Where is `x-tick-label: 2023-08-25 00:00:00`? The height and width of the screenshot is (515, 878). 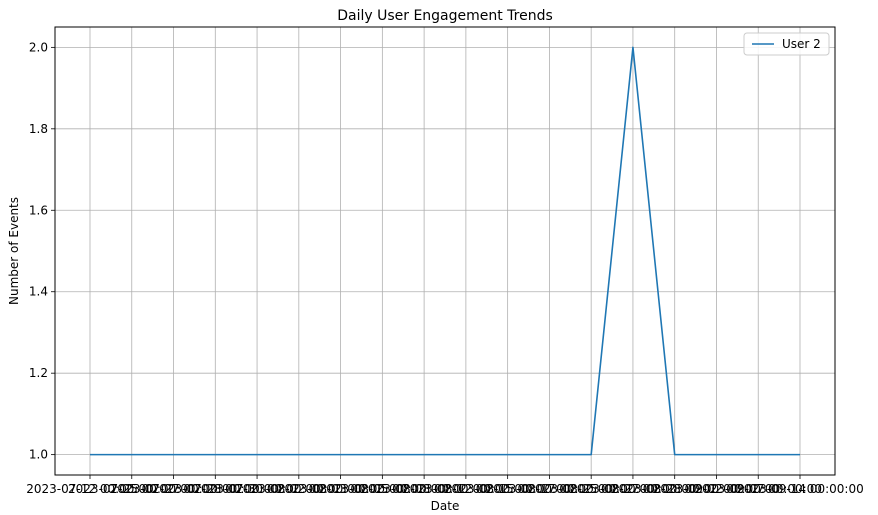 x-tick-label: 2023-08-25 00:00:00 is located at coordinates (590, 489).